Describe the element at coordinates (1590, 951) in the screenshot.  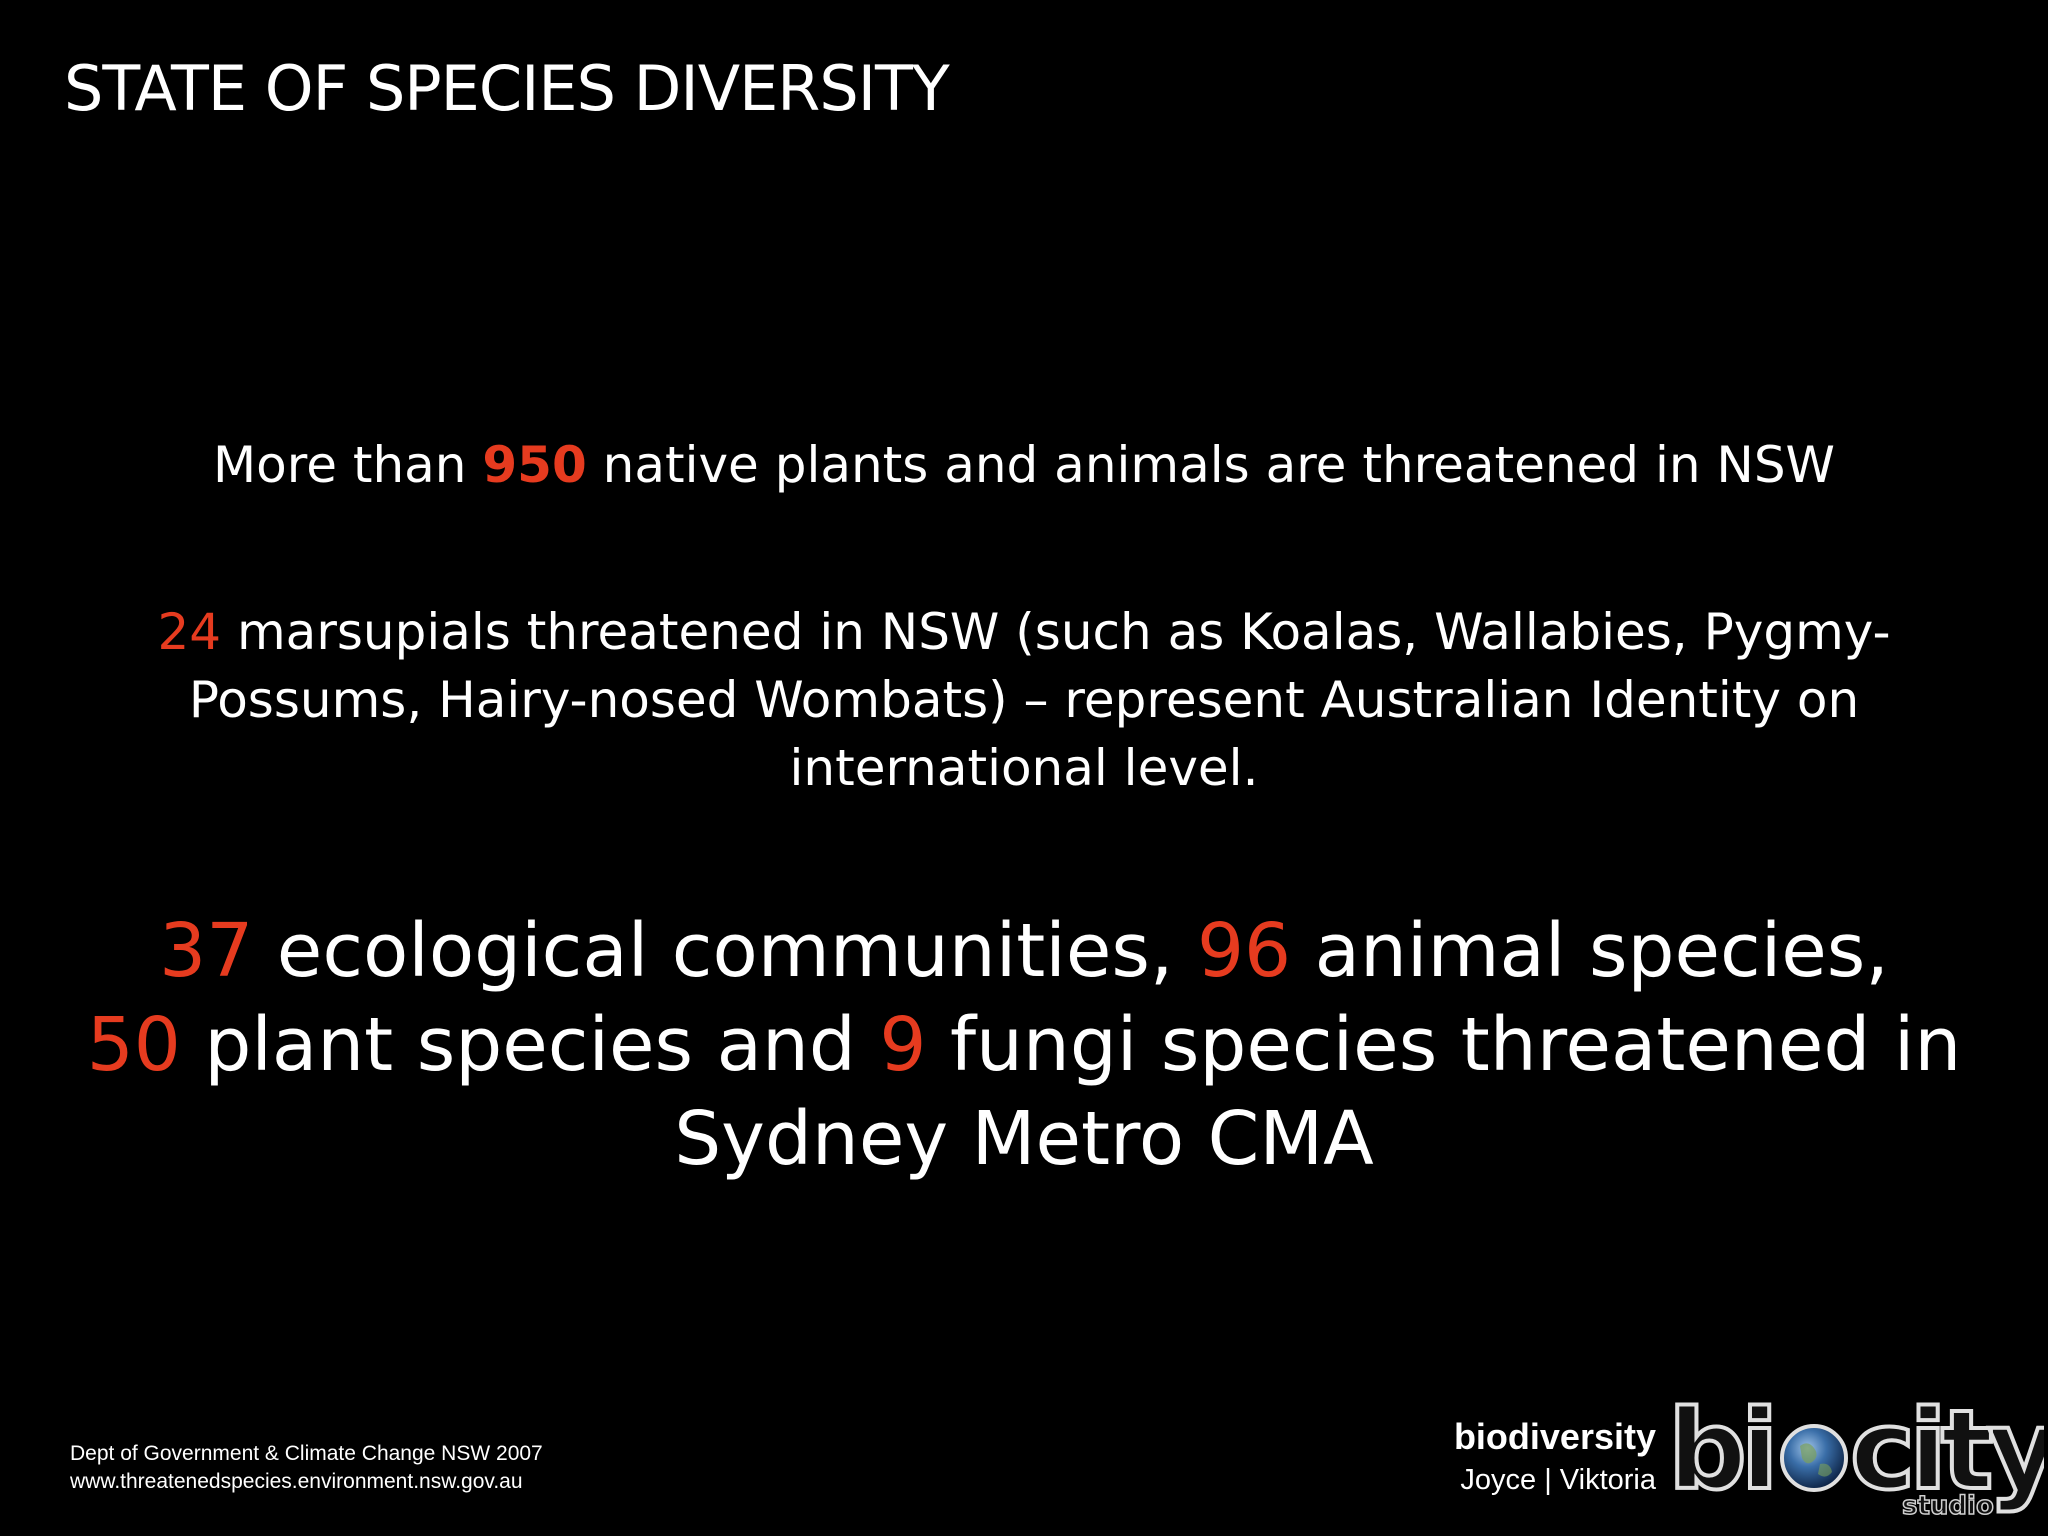
I see `text-animal-species: animal species,` at that location.